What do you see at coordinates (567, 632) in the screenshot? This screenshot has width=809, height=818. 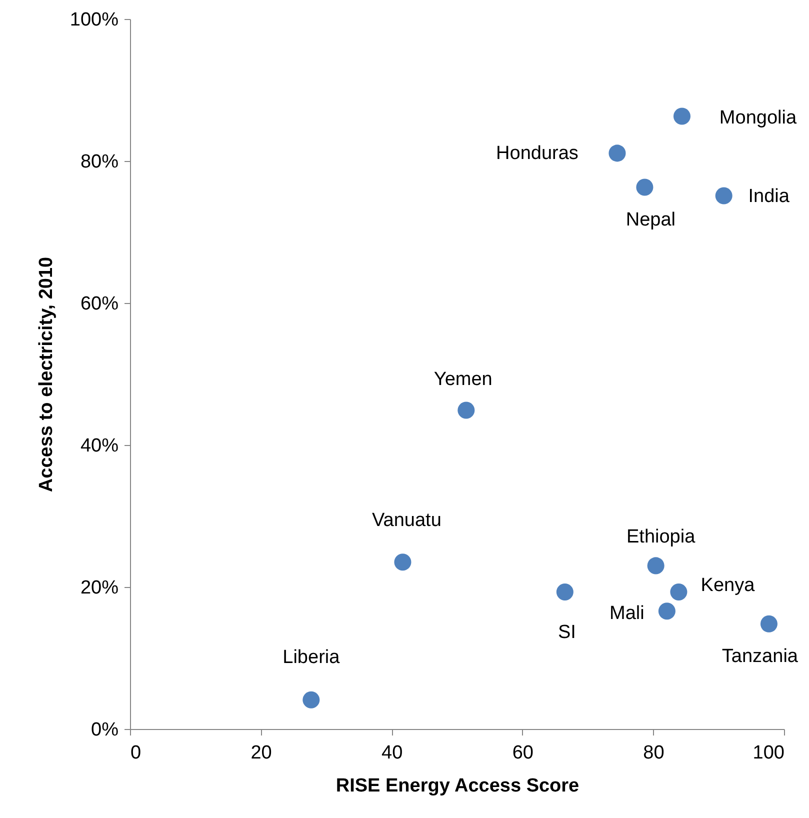 I see `annotation: SI` at bounding box center [567, 632].